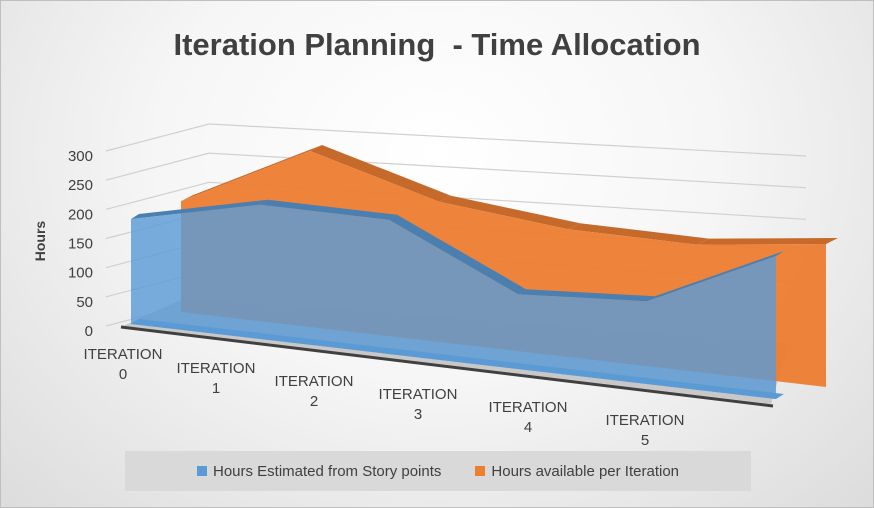 The height and width of the screenshot is (508, 874). I want to click on chart-title: Iteration Planning - Time Allocation, so click(437, 44).